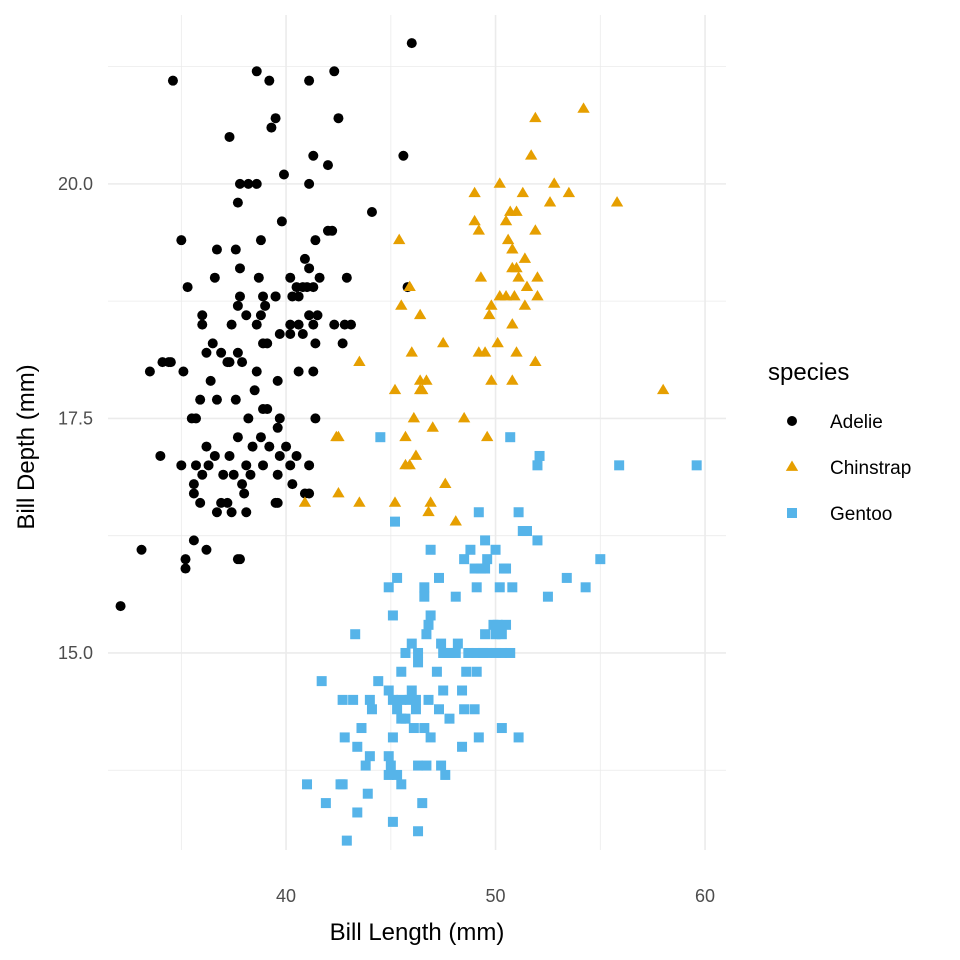 This screenshot has height=960, width=960. I want to click on x-tick-label: 60, so click(705, 896).